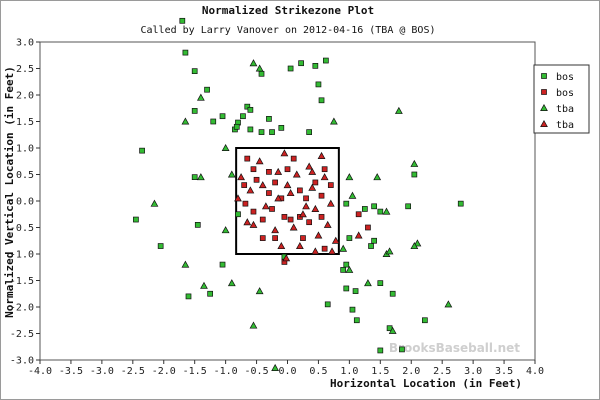  I want to click on y-tick-label: -2.0, so click(22, 308).